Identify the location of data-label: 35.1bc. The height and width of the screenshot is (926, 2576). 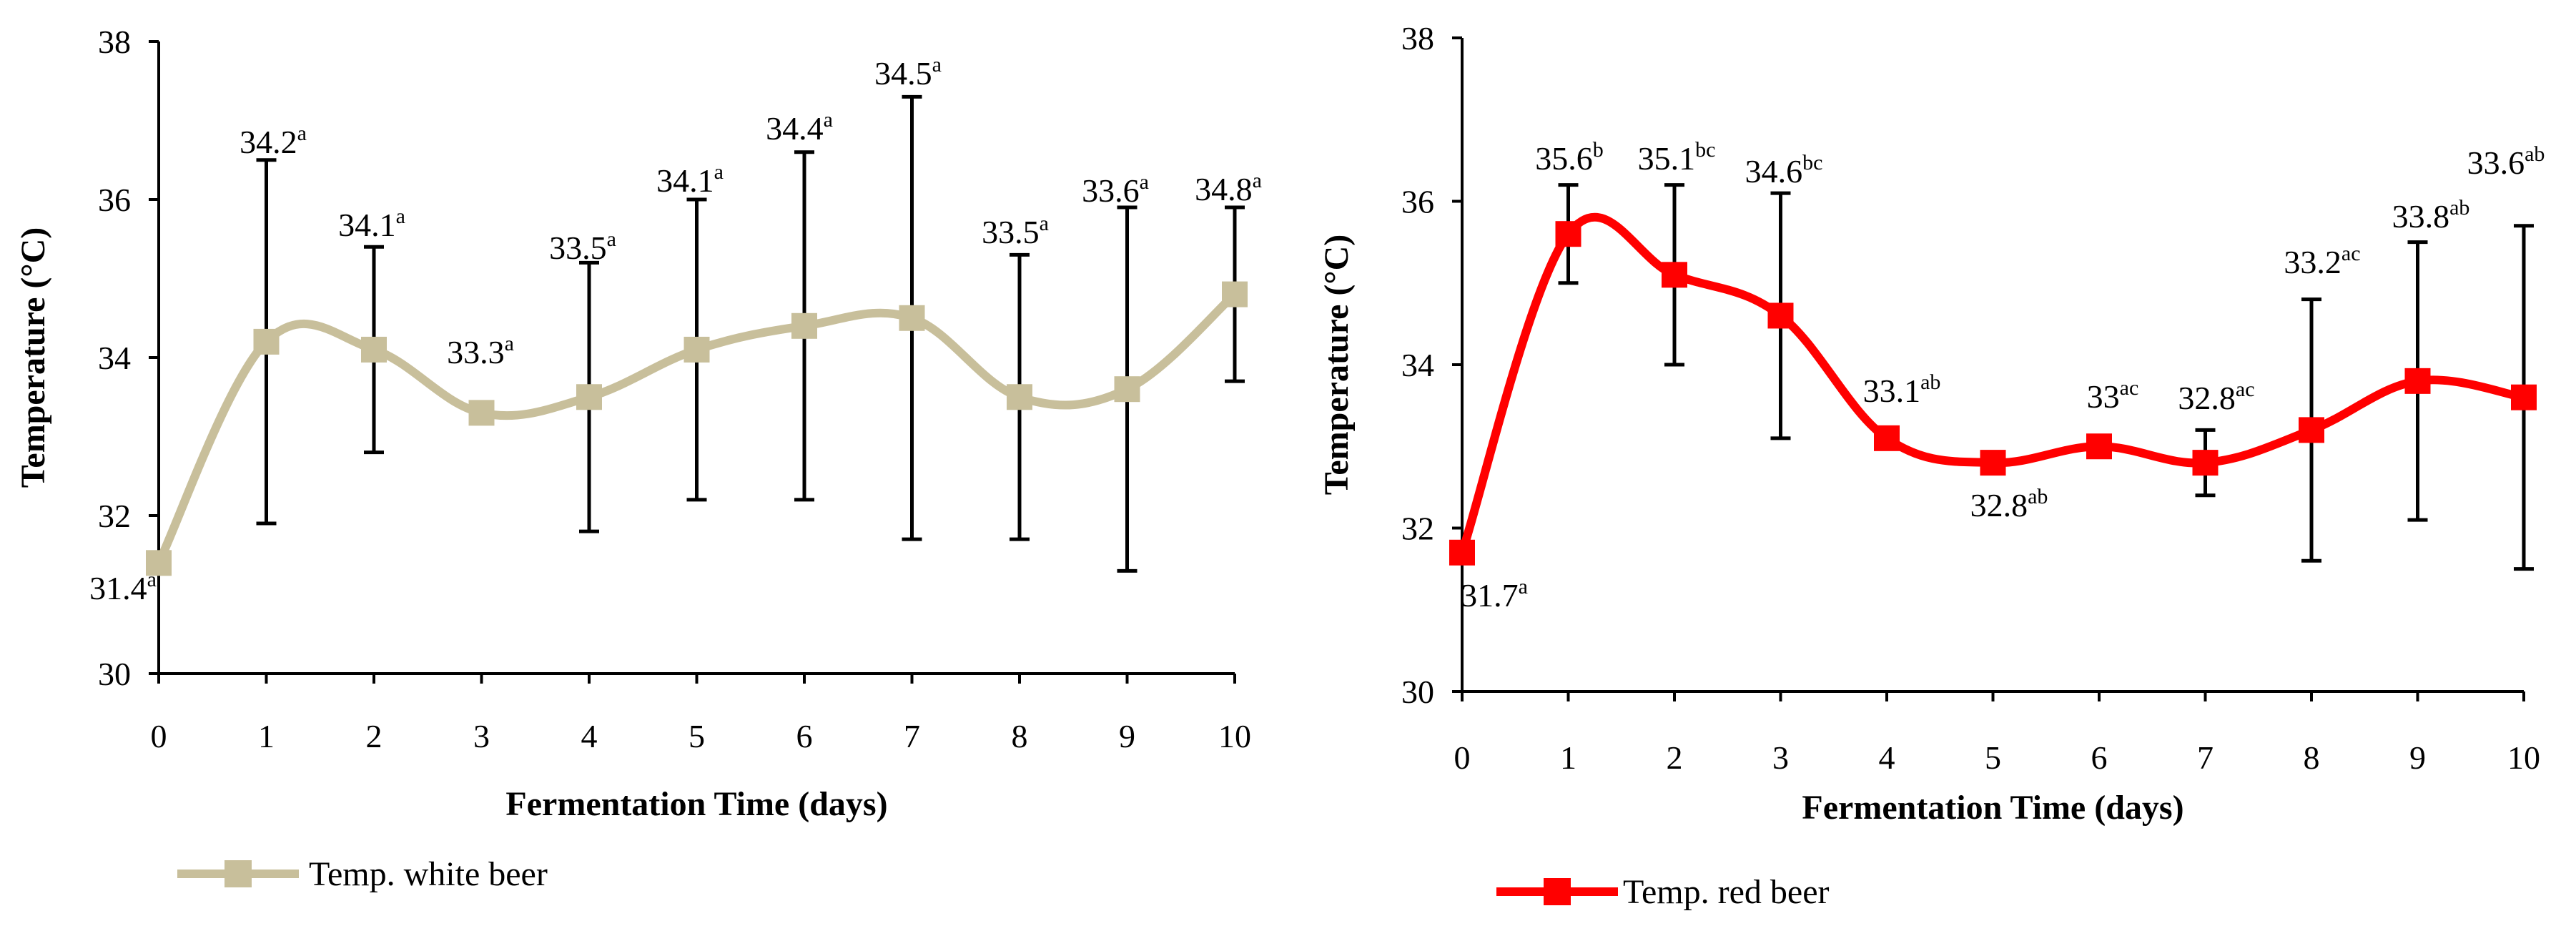
(1677, 157).